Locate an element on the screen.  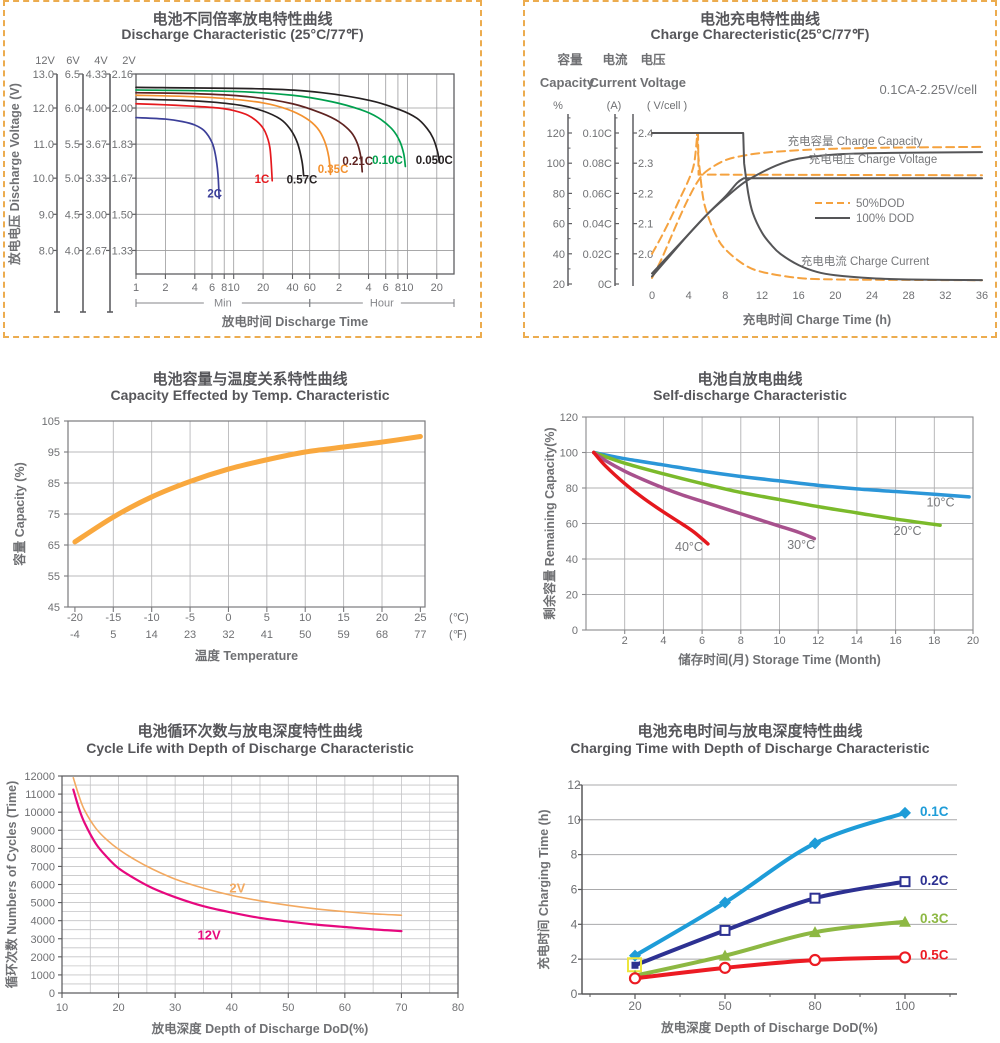
discharge-title-en: Discharge Characteristic (25°C/77℉) is located at coordinates (242, 34).